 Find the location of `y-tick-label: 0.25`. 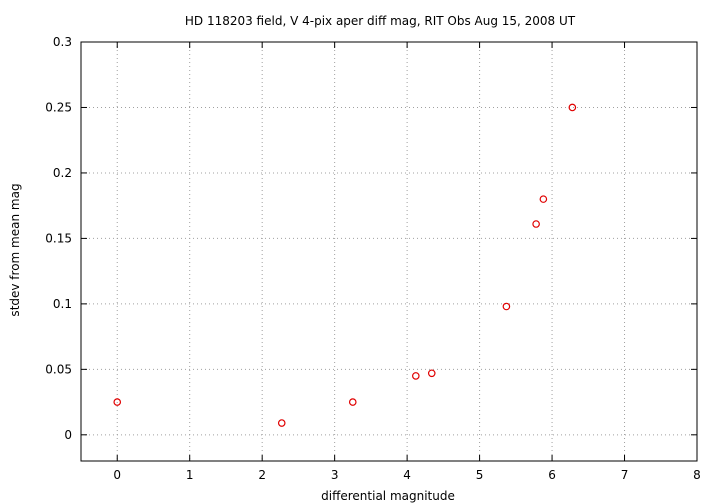

y-tick-label: 0.25 is located at coordinates (58, 107).